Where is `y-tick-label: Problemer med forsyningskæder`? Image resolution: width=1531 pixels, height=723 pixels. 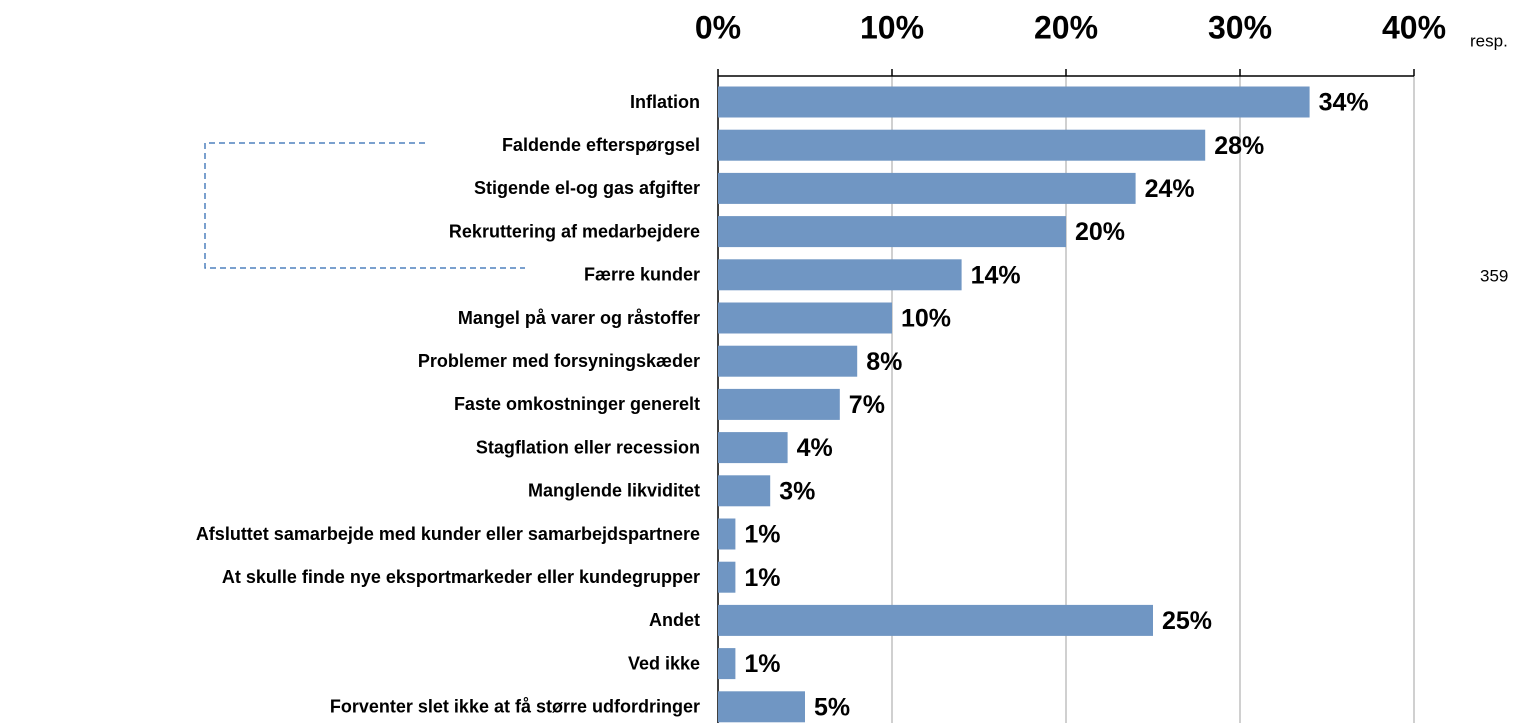
y-tick-label: Problemer med forsyningskæder is located at coordinates (559, 361).